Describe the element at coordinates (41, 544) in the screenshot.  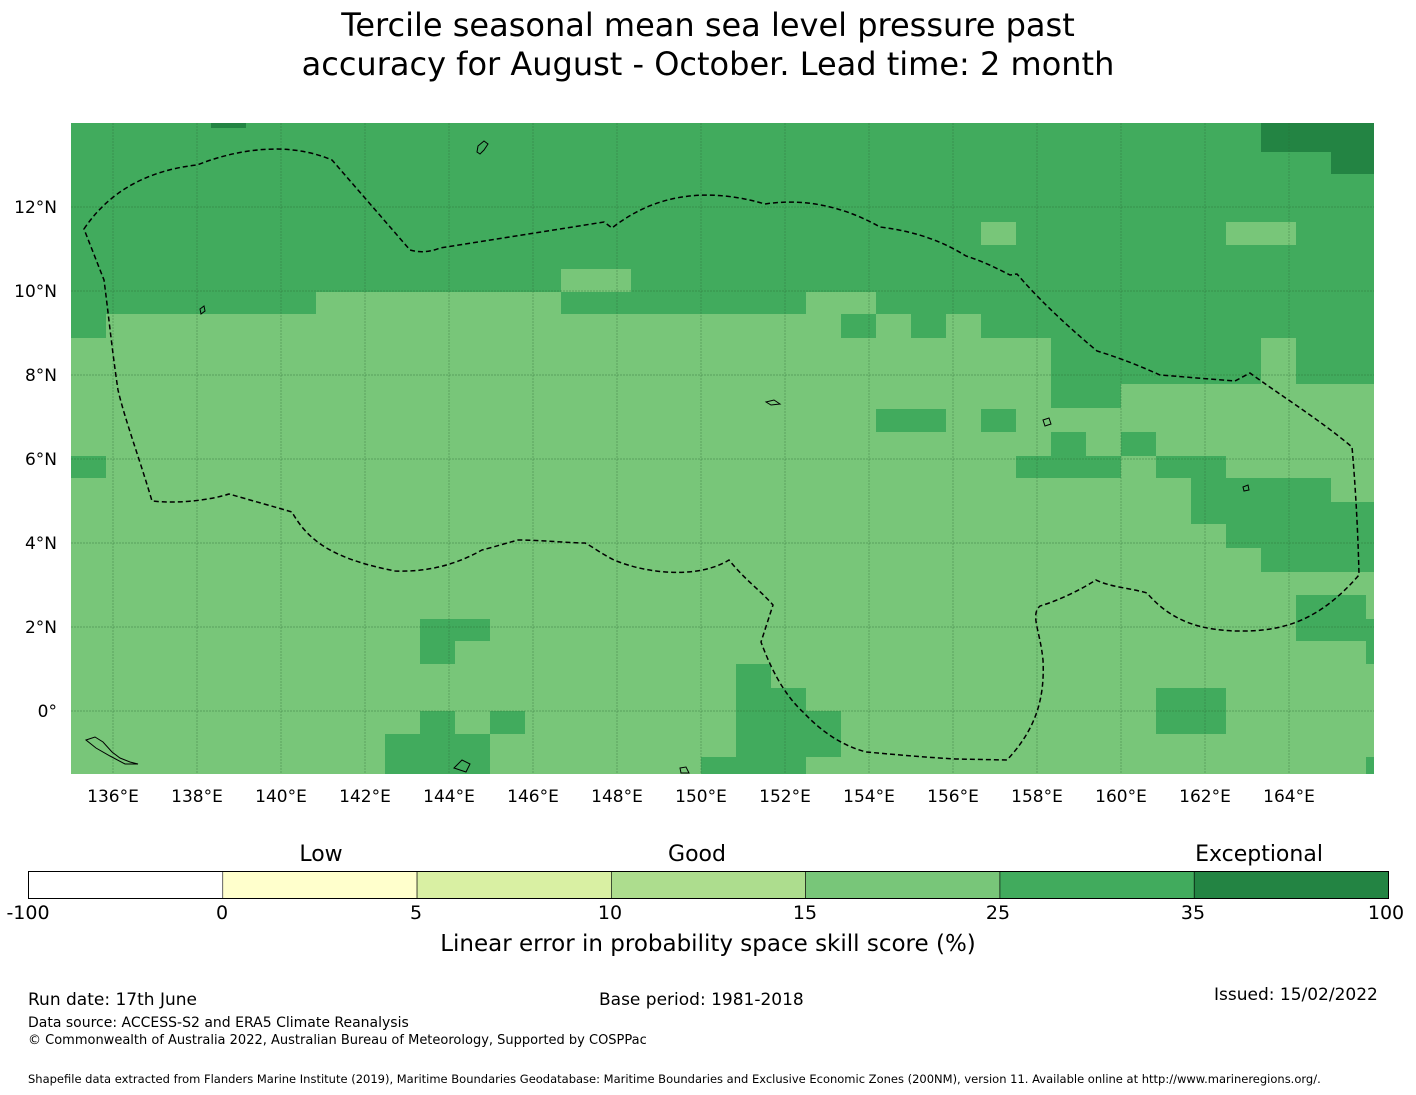
I see `lat-tick-label: 4°N` at that location.